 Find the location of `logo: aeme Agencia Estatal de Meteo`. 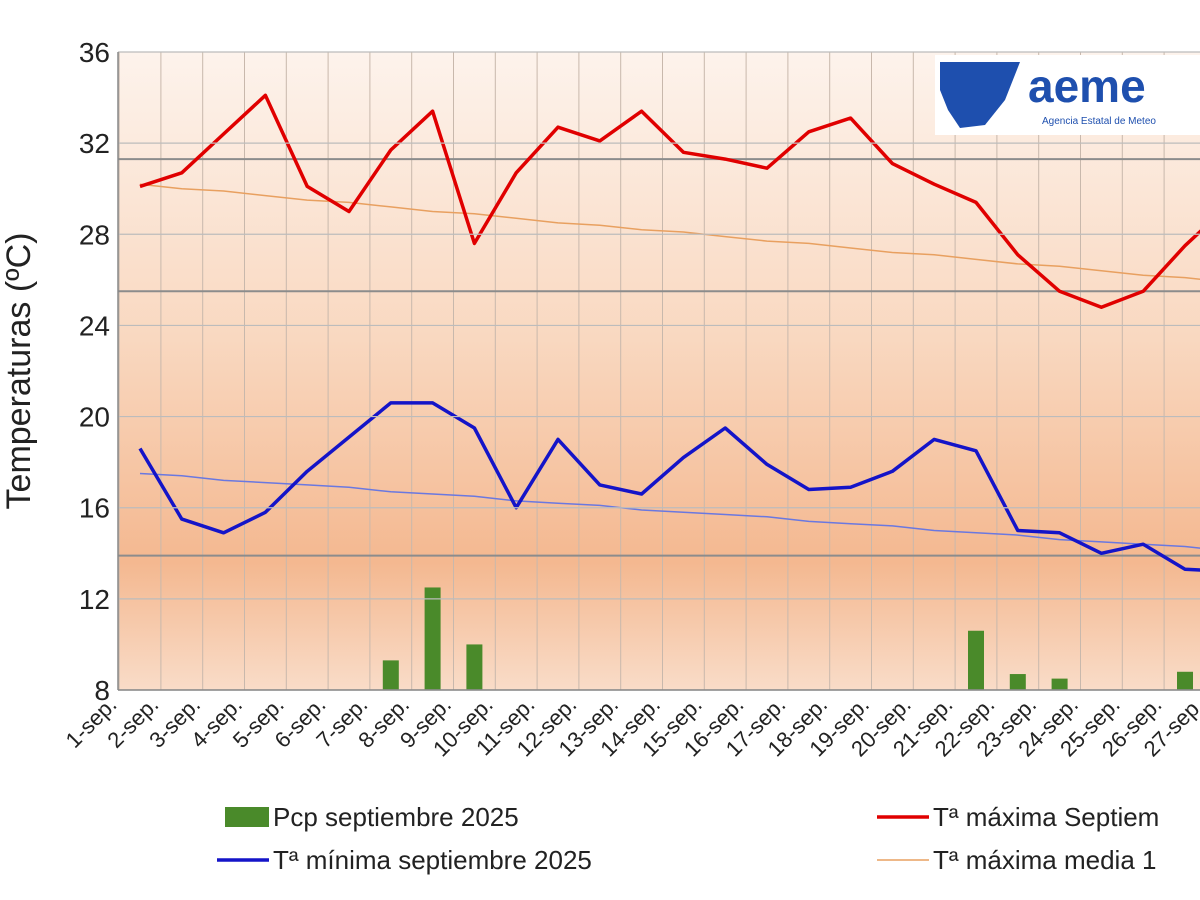

logo: aeme Agencia Estatal de Meteo is located at coordinates (1067, 95).